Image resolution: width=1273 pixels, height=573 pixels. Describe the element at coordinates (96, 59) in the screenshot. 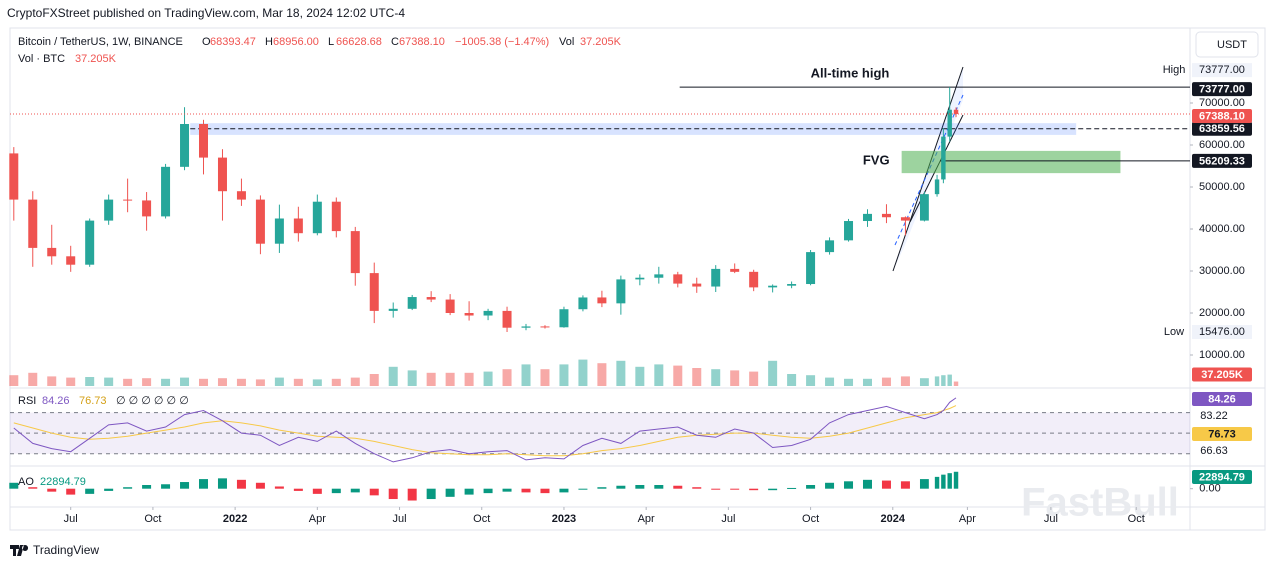

I see `vol-legend-value: 37.205K` at that location.